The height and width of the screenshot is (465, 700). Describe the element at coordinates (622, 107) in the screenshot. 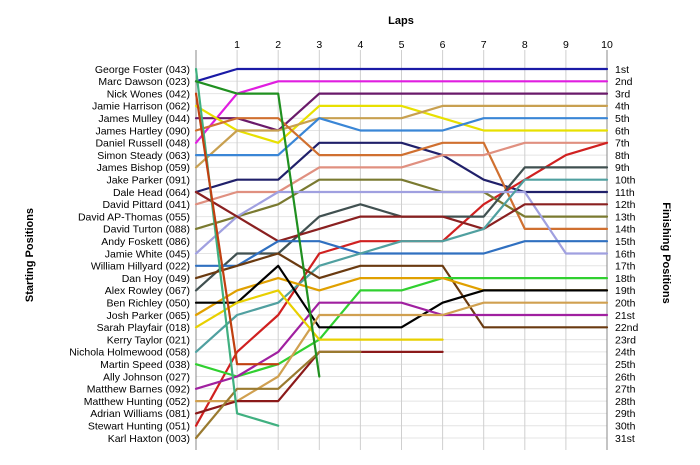

I see `finishing-position-label: 4th` at that location.